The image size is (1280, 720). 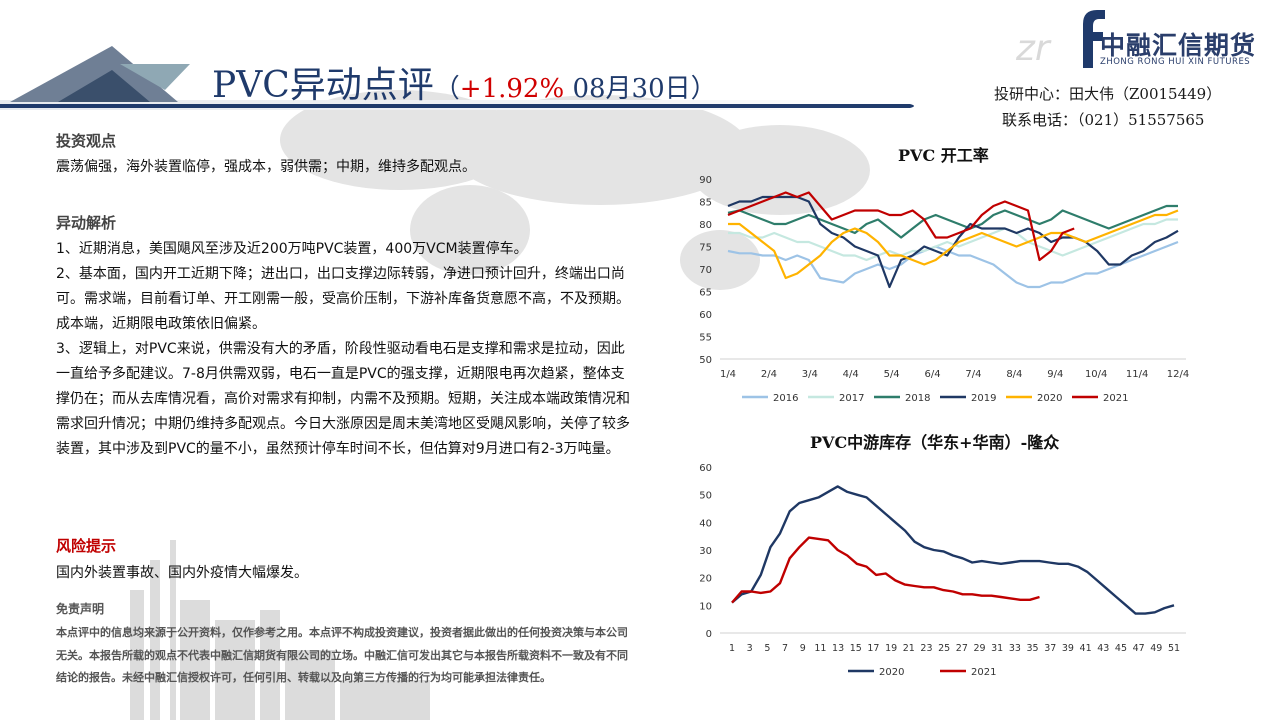 What do you see at coordinates (943, 155) in the screenshot?
I see `chart1-title: PVC 开工率` at bounding box center [943, 155].